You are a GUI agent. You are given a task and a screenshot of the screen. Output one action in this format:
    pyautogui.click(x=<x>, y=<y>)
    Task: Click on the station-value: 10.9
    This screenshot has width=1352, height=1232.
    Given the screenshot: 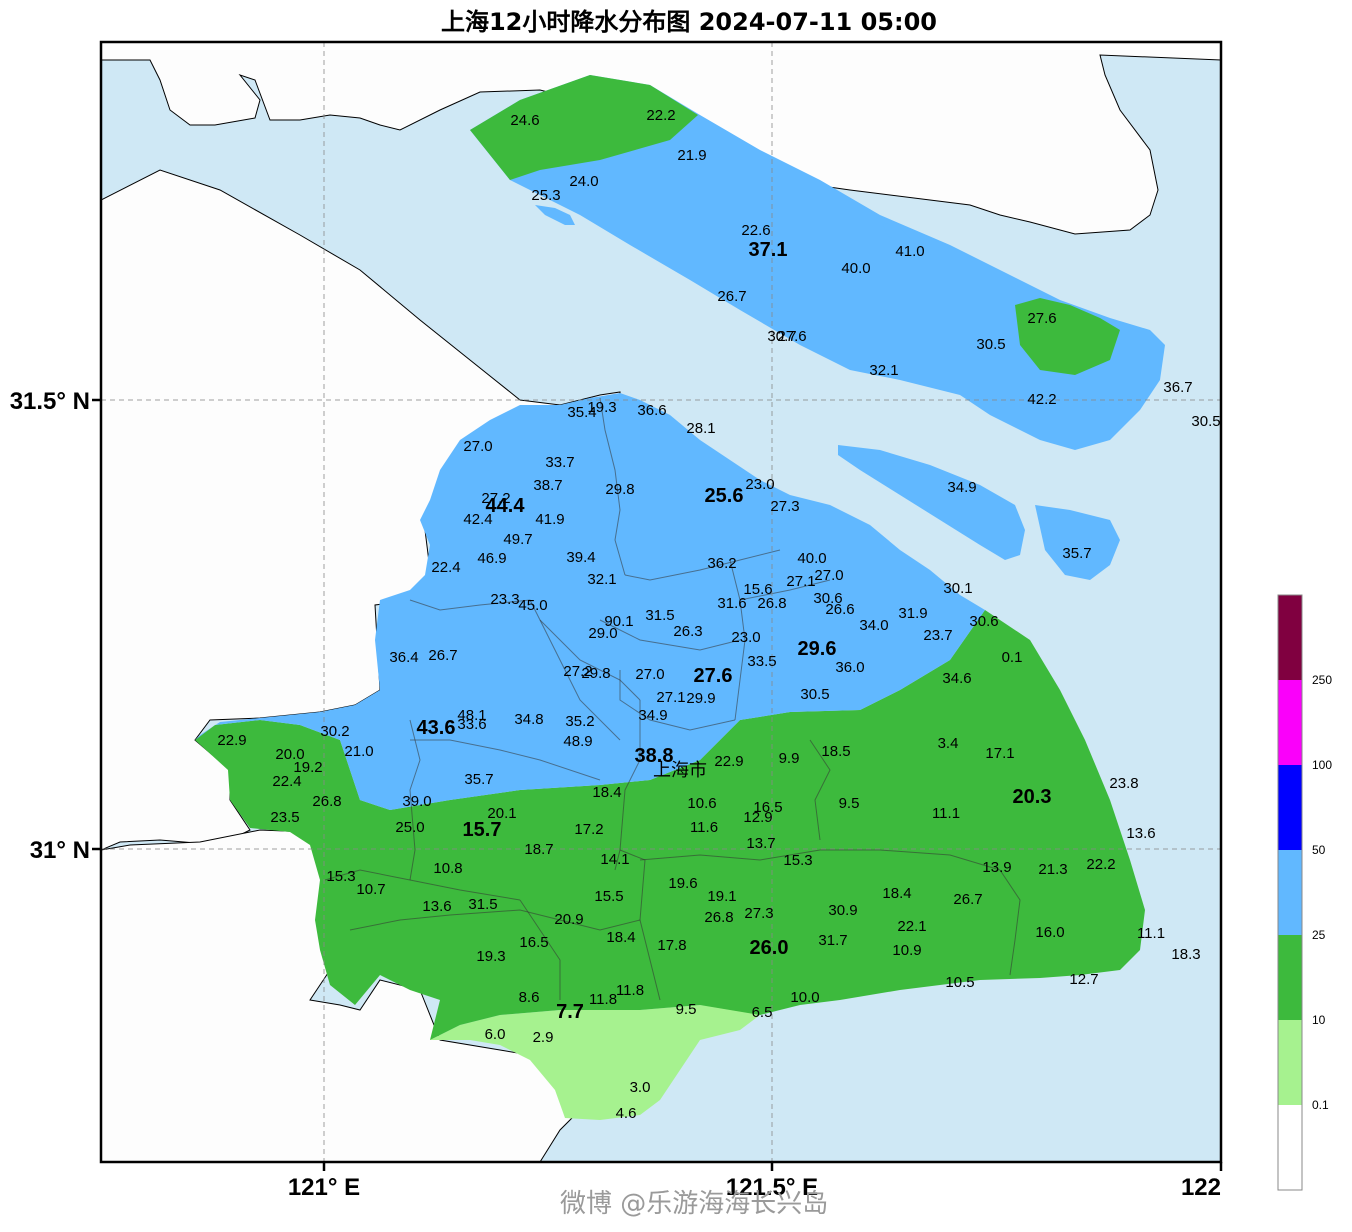 What is the action you would take?
    pyautogui.click(x=906, y=950)
    